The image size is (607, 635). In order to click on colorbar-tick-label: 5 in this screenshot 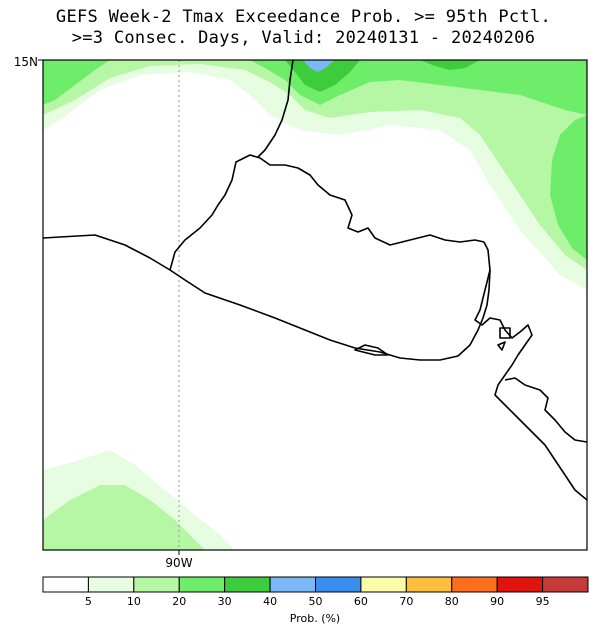, I will do `click(88, 601)`.